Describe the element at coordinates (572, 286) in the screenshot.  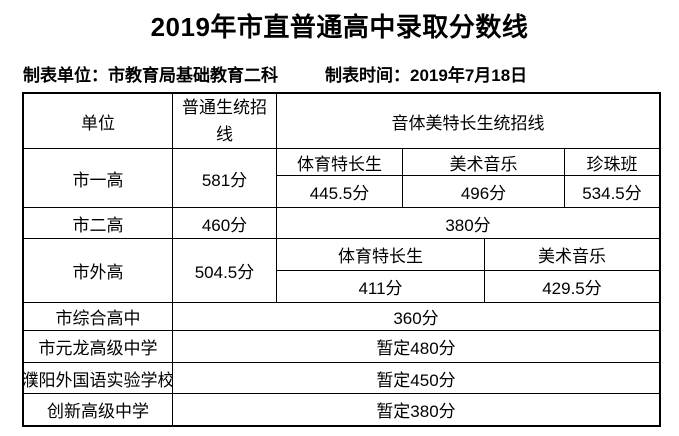
I see `special-score-art-music-shiwaigao: 429.5分` at that location.